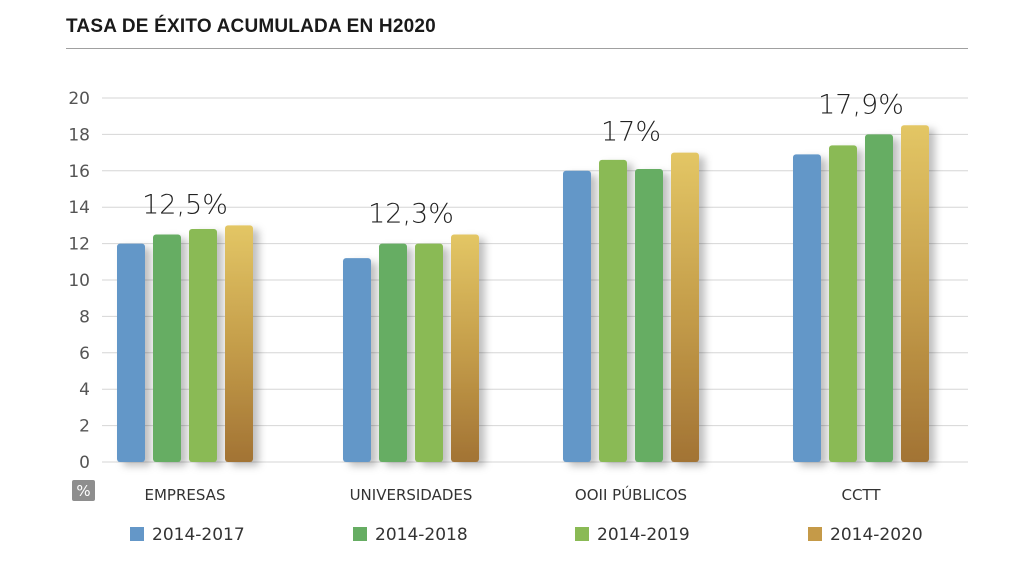 The image size is (1024, 576). What do you see at coordinates (185, 204) in the screenshot?
I see `data-annotation: 12,5%` at bounding box center [185, 204].